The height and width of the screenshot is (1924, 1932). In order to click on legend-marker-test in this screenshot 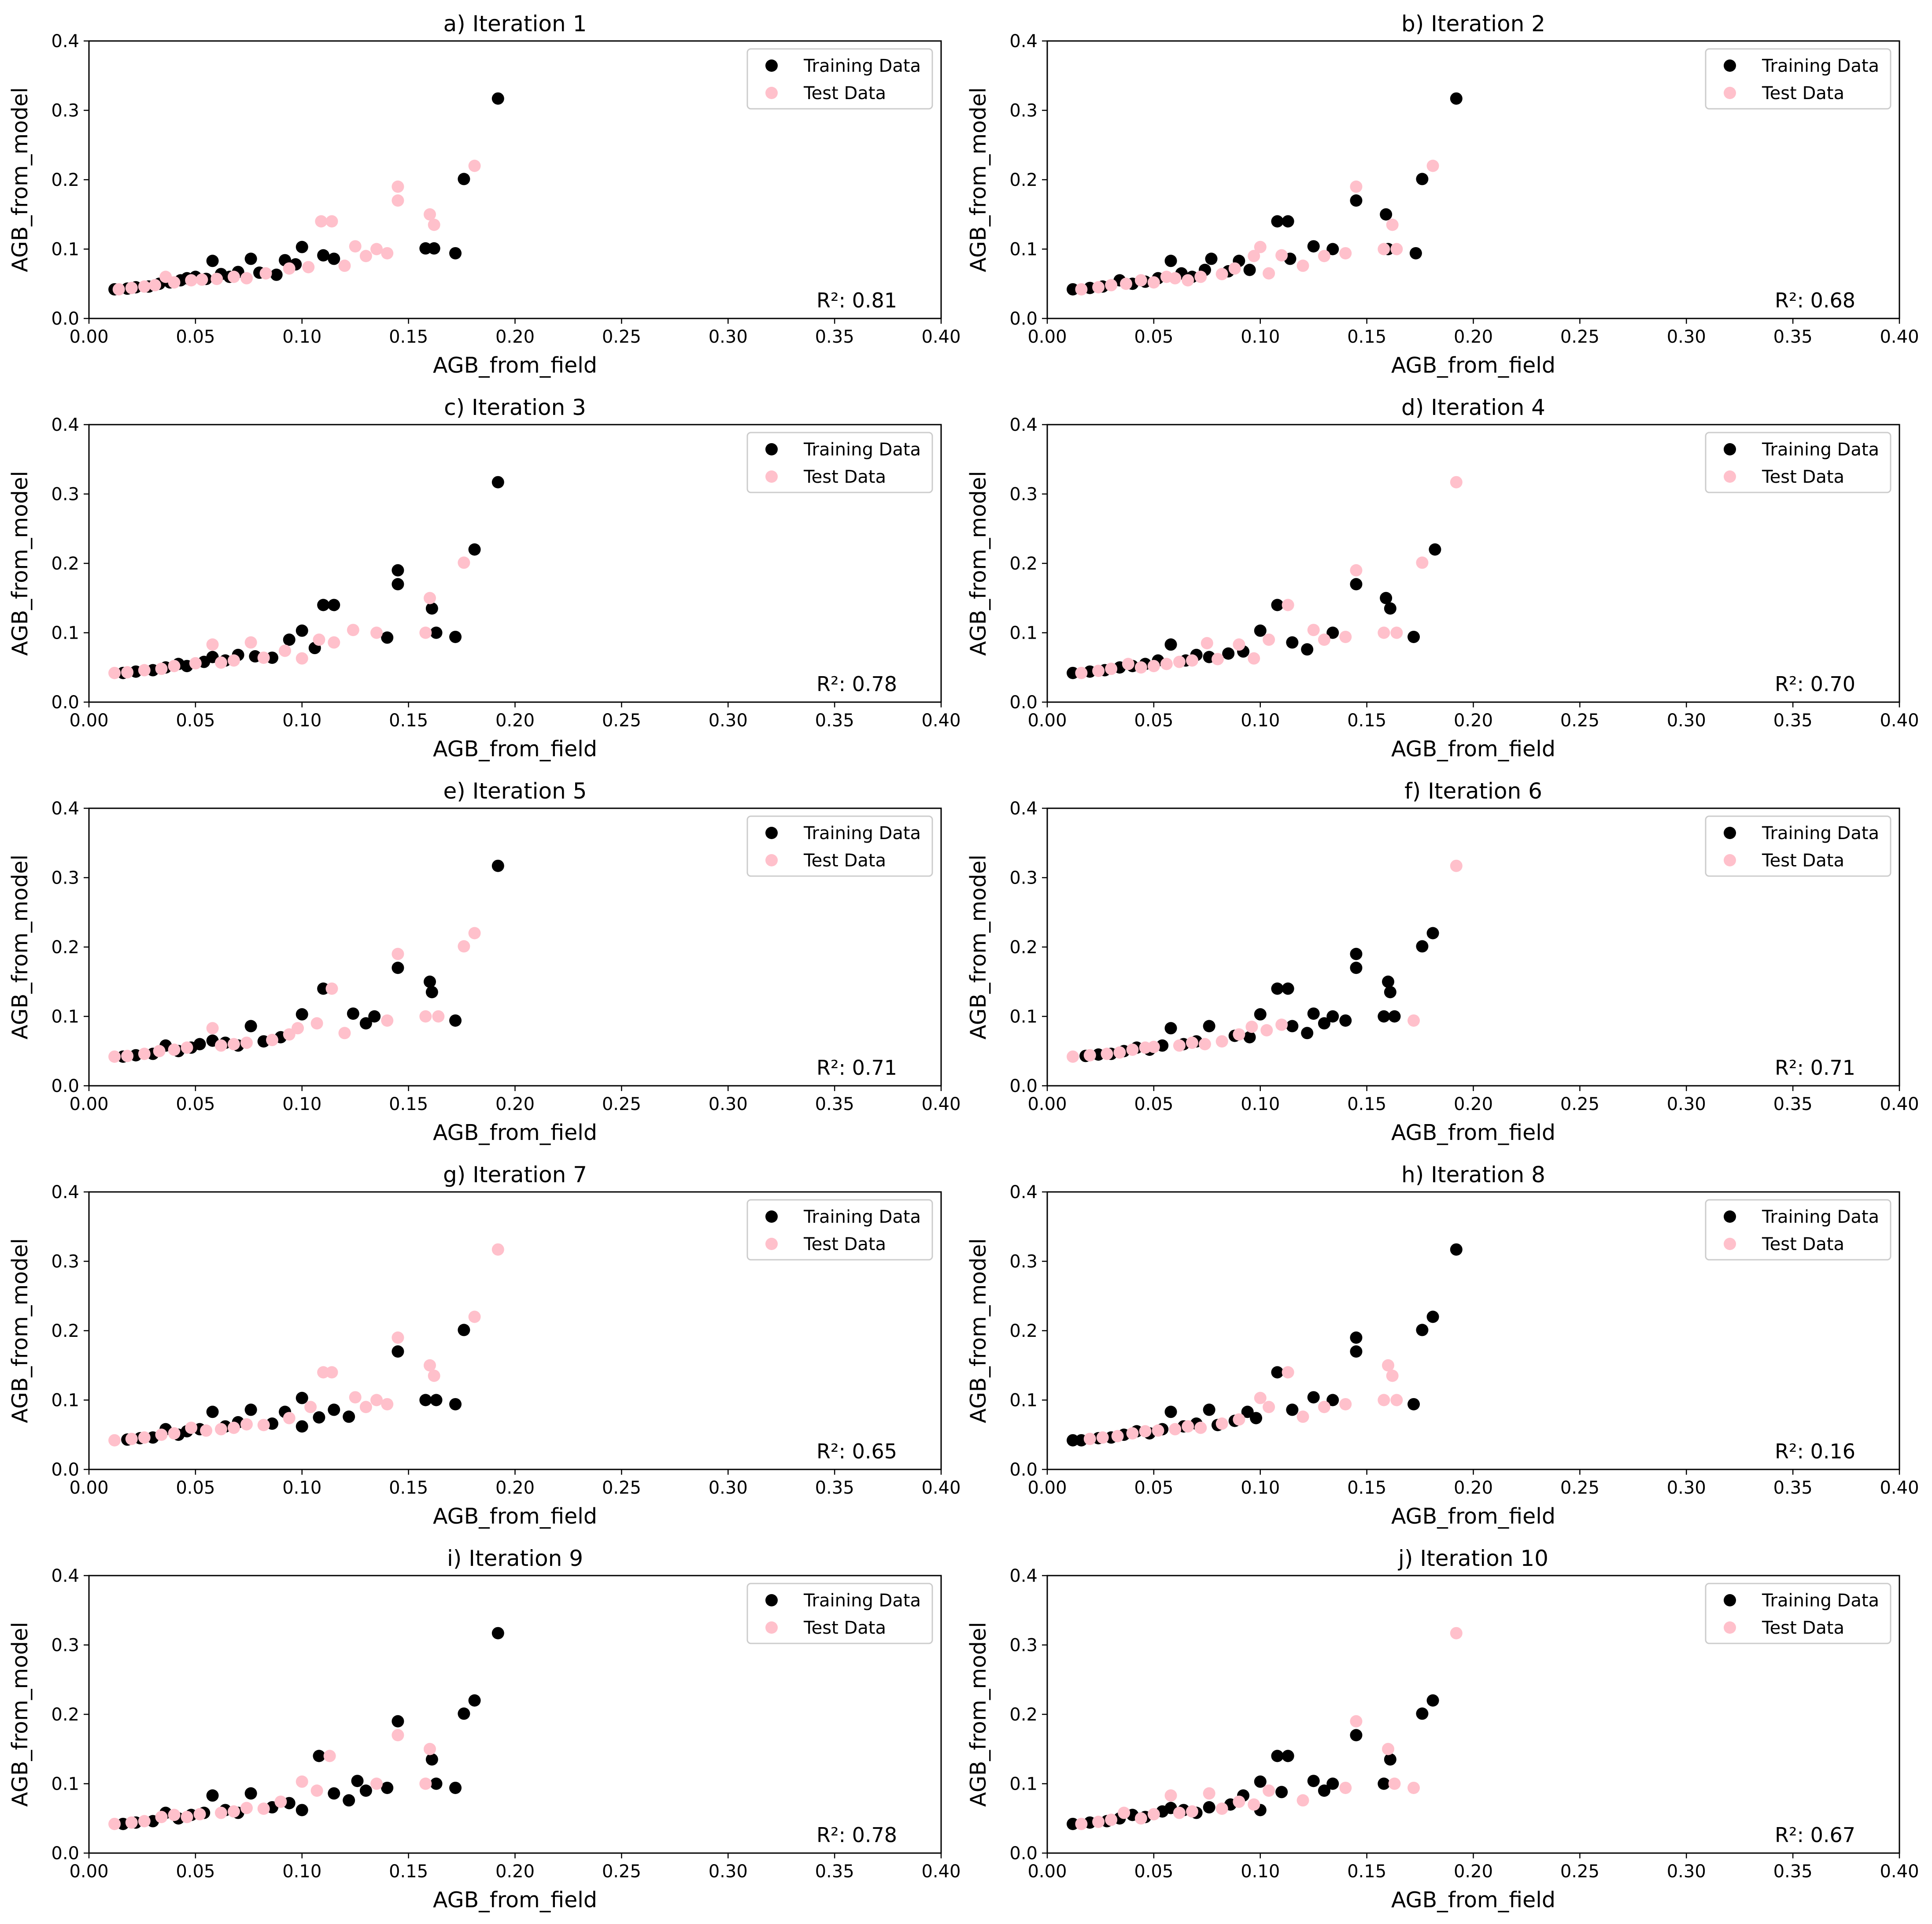, I will do `click(771, 476)`.